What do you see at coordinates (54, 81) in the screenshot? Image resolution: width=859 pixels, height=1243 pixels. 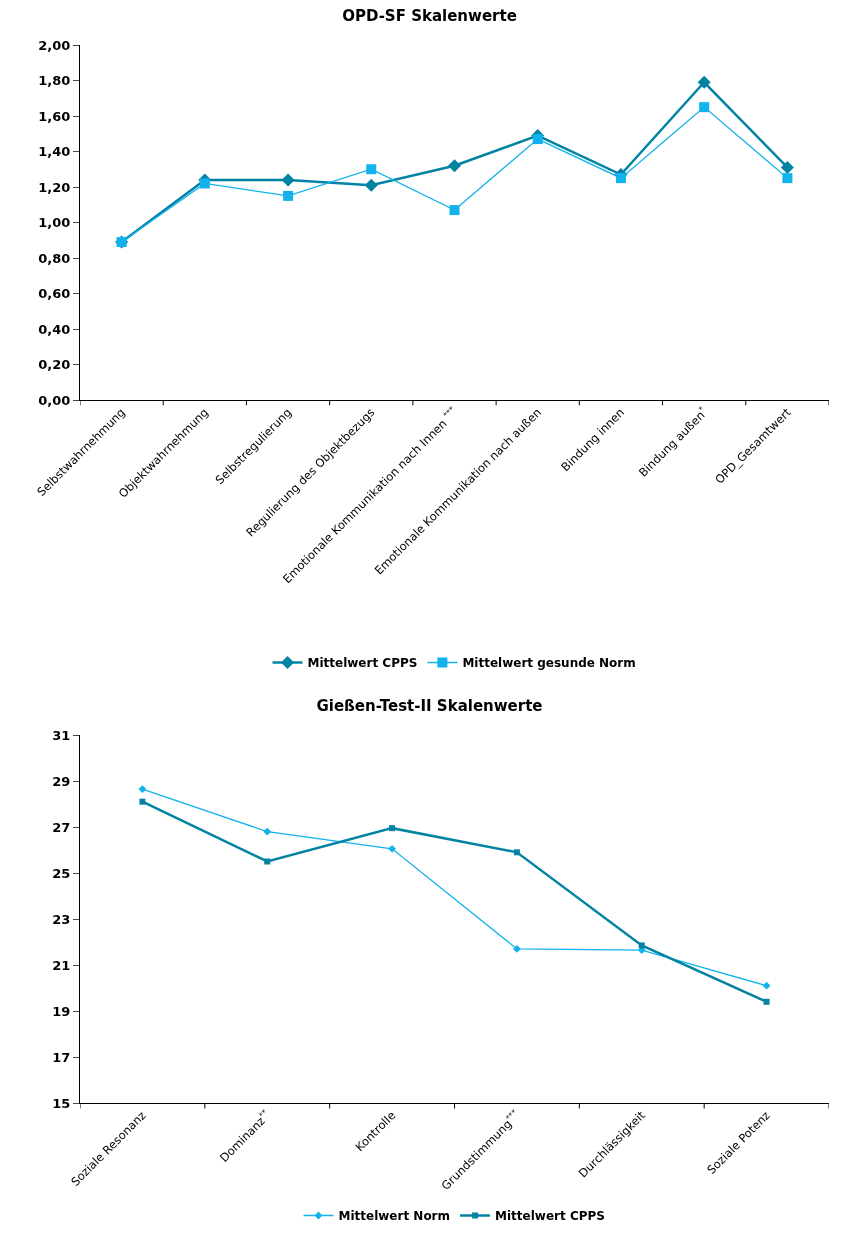 I see `y-tick-label: 1,80` at bounding box center [54, 81].